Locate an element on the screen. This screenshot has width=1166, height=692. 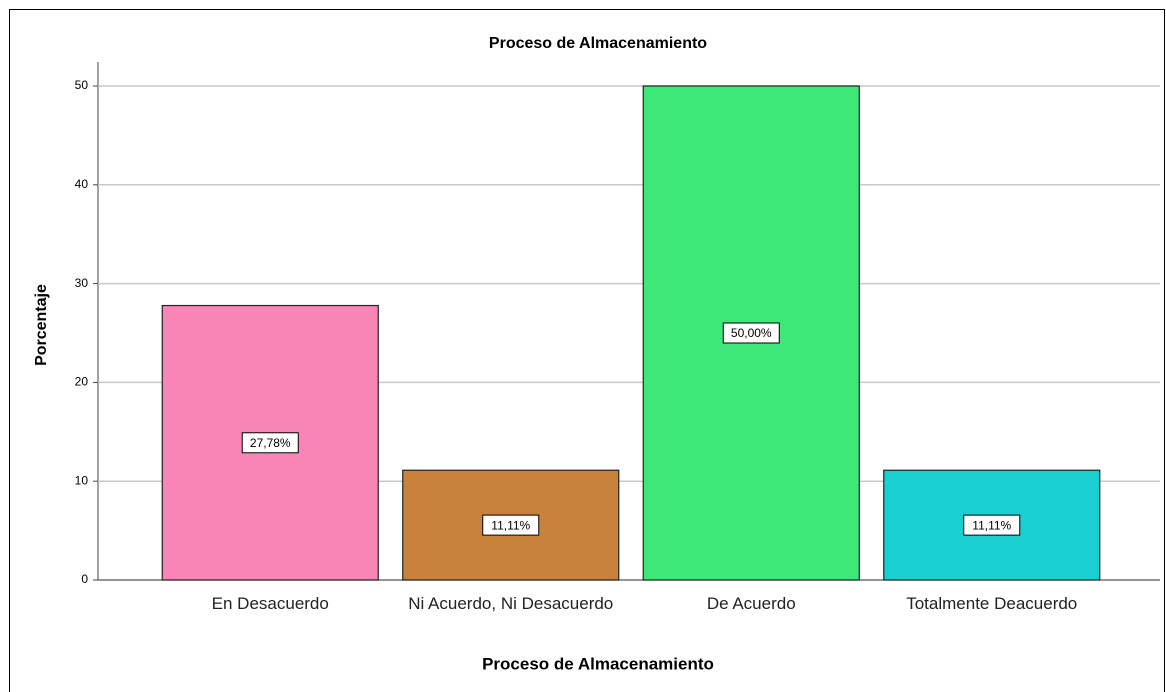
value-label: 27,78% is located at coordinates (270, 443).